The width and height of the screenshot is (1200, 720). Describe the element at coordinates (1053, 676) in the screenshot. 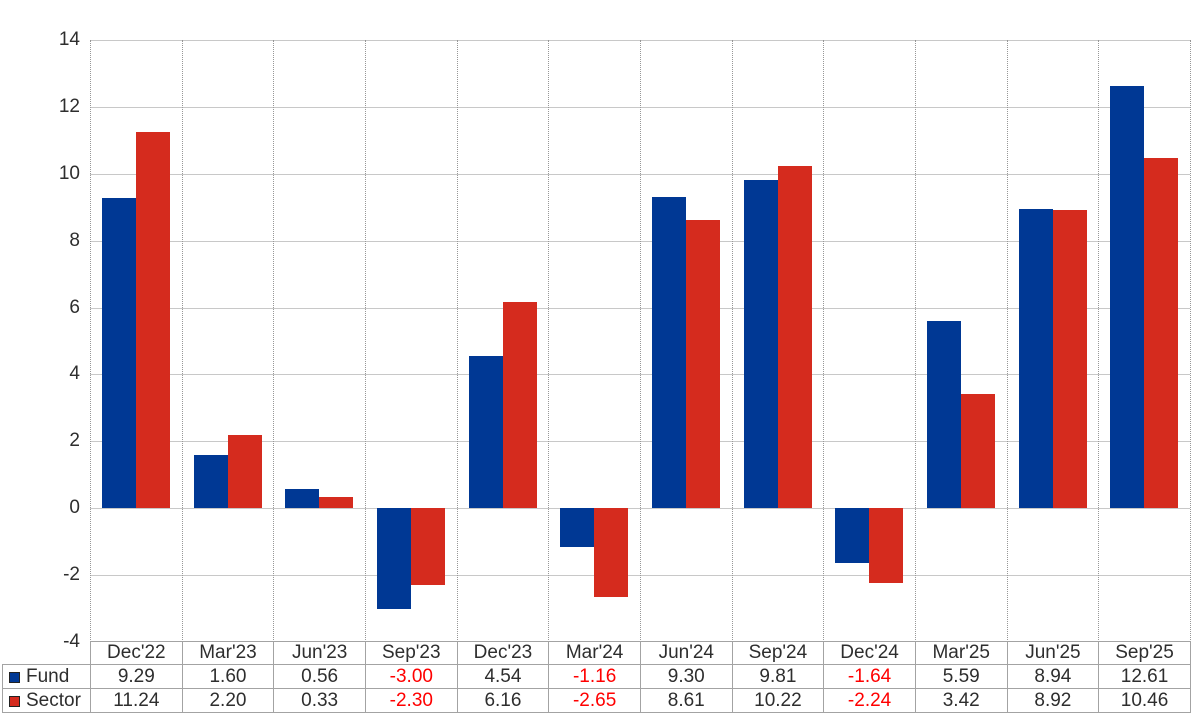

I see `cell-fund-jun25: 8.94` at that location.